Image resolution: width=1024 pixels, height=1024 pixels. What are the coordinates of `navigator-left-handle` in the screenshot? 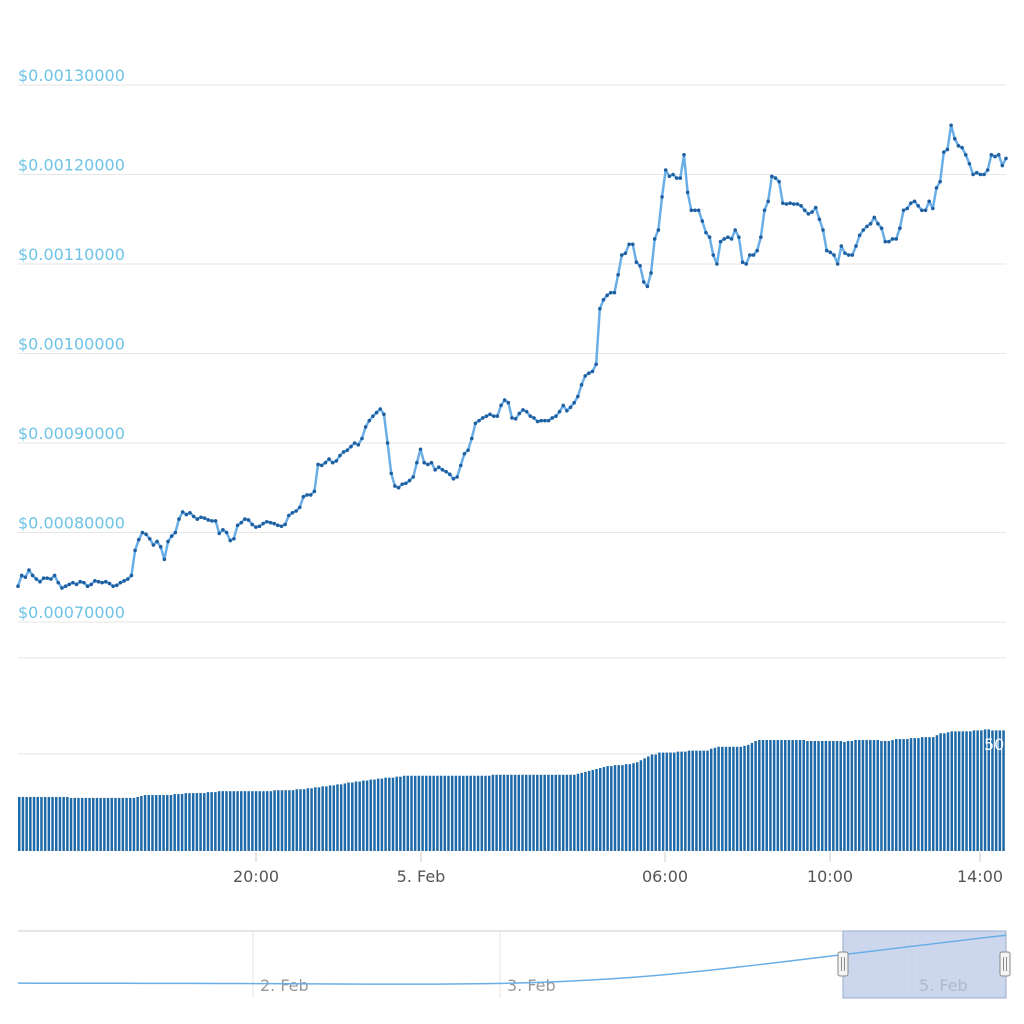 It's located at (843, 964).